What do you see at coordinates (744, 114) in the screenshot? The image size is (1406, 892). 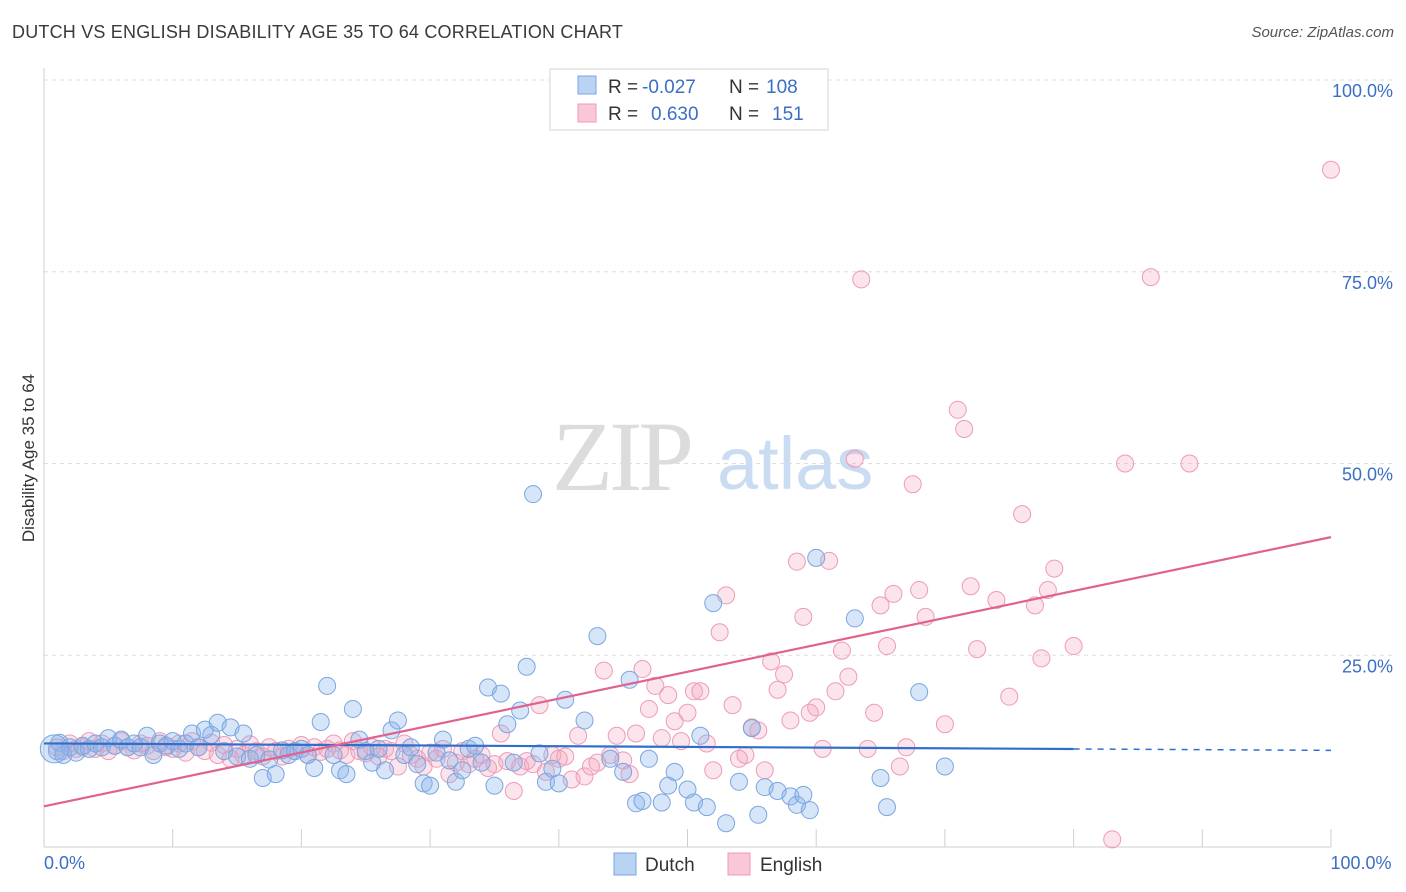 I see `english-n-label: N =` at bounding box center [744, 114].